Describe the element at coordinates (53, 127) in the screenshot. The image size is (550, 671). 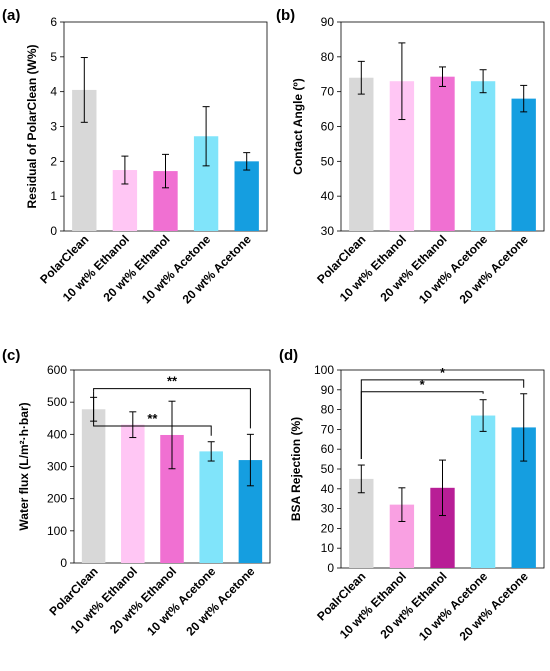
I see `y-tick-label: 3` at that location.